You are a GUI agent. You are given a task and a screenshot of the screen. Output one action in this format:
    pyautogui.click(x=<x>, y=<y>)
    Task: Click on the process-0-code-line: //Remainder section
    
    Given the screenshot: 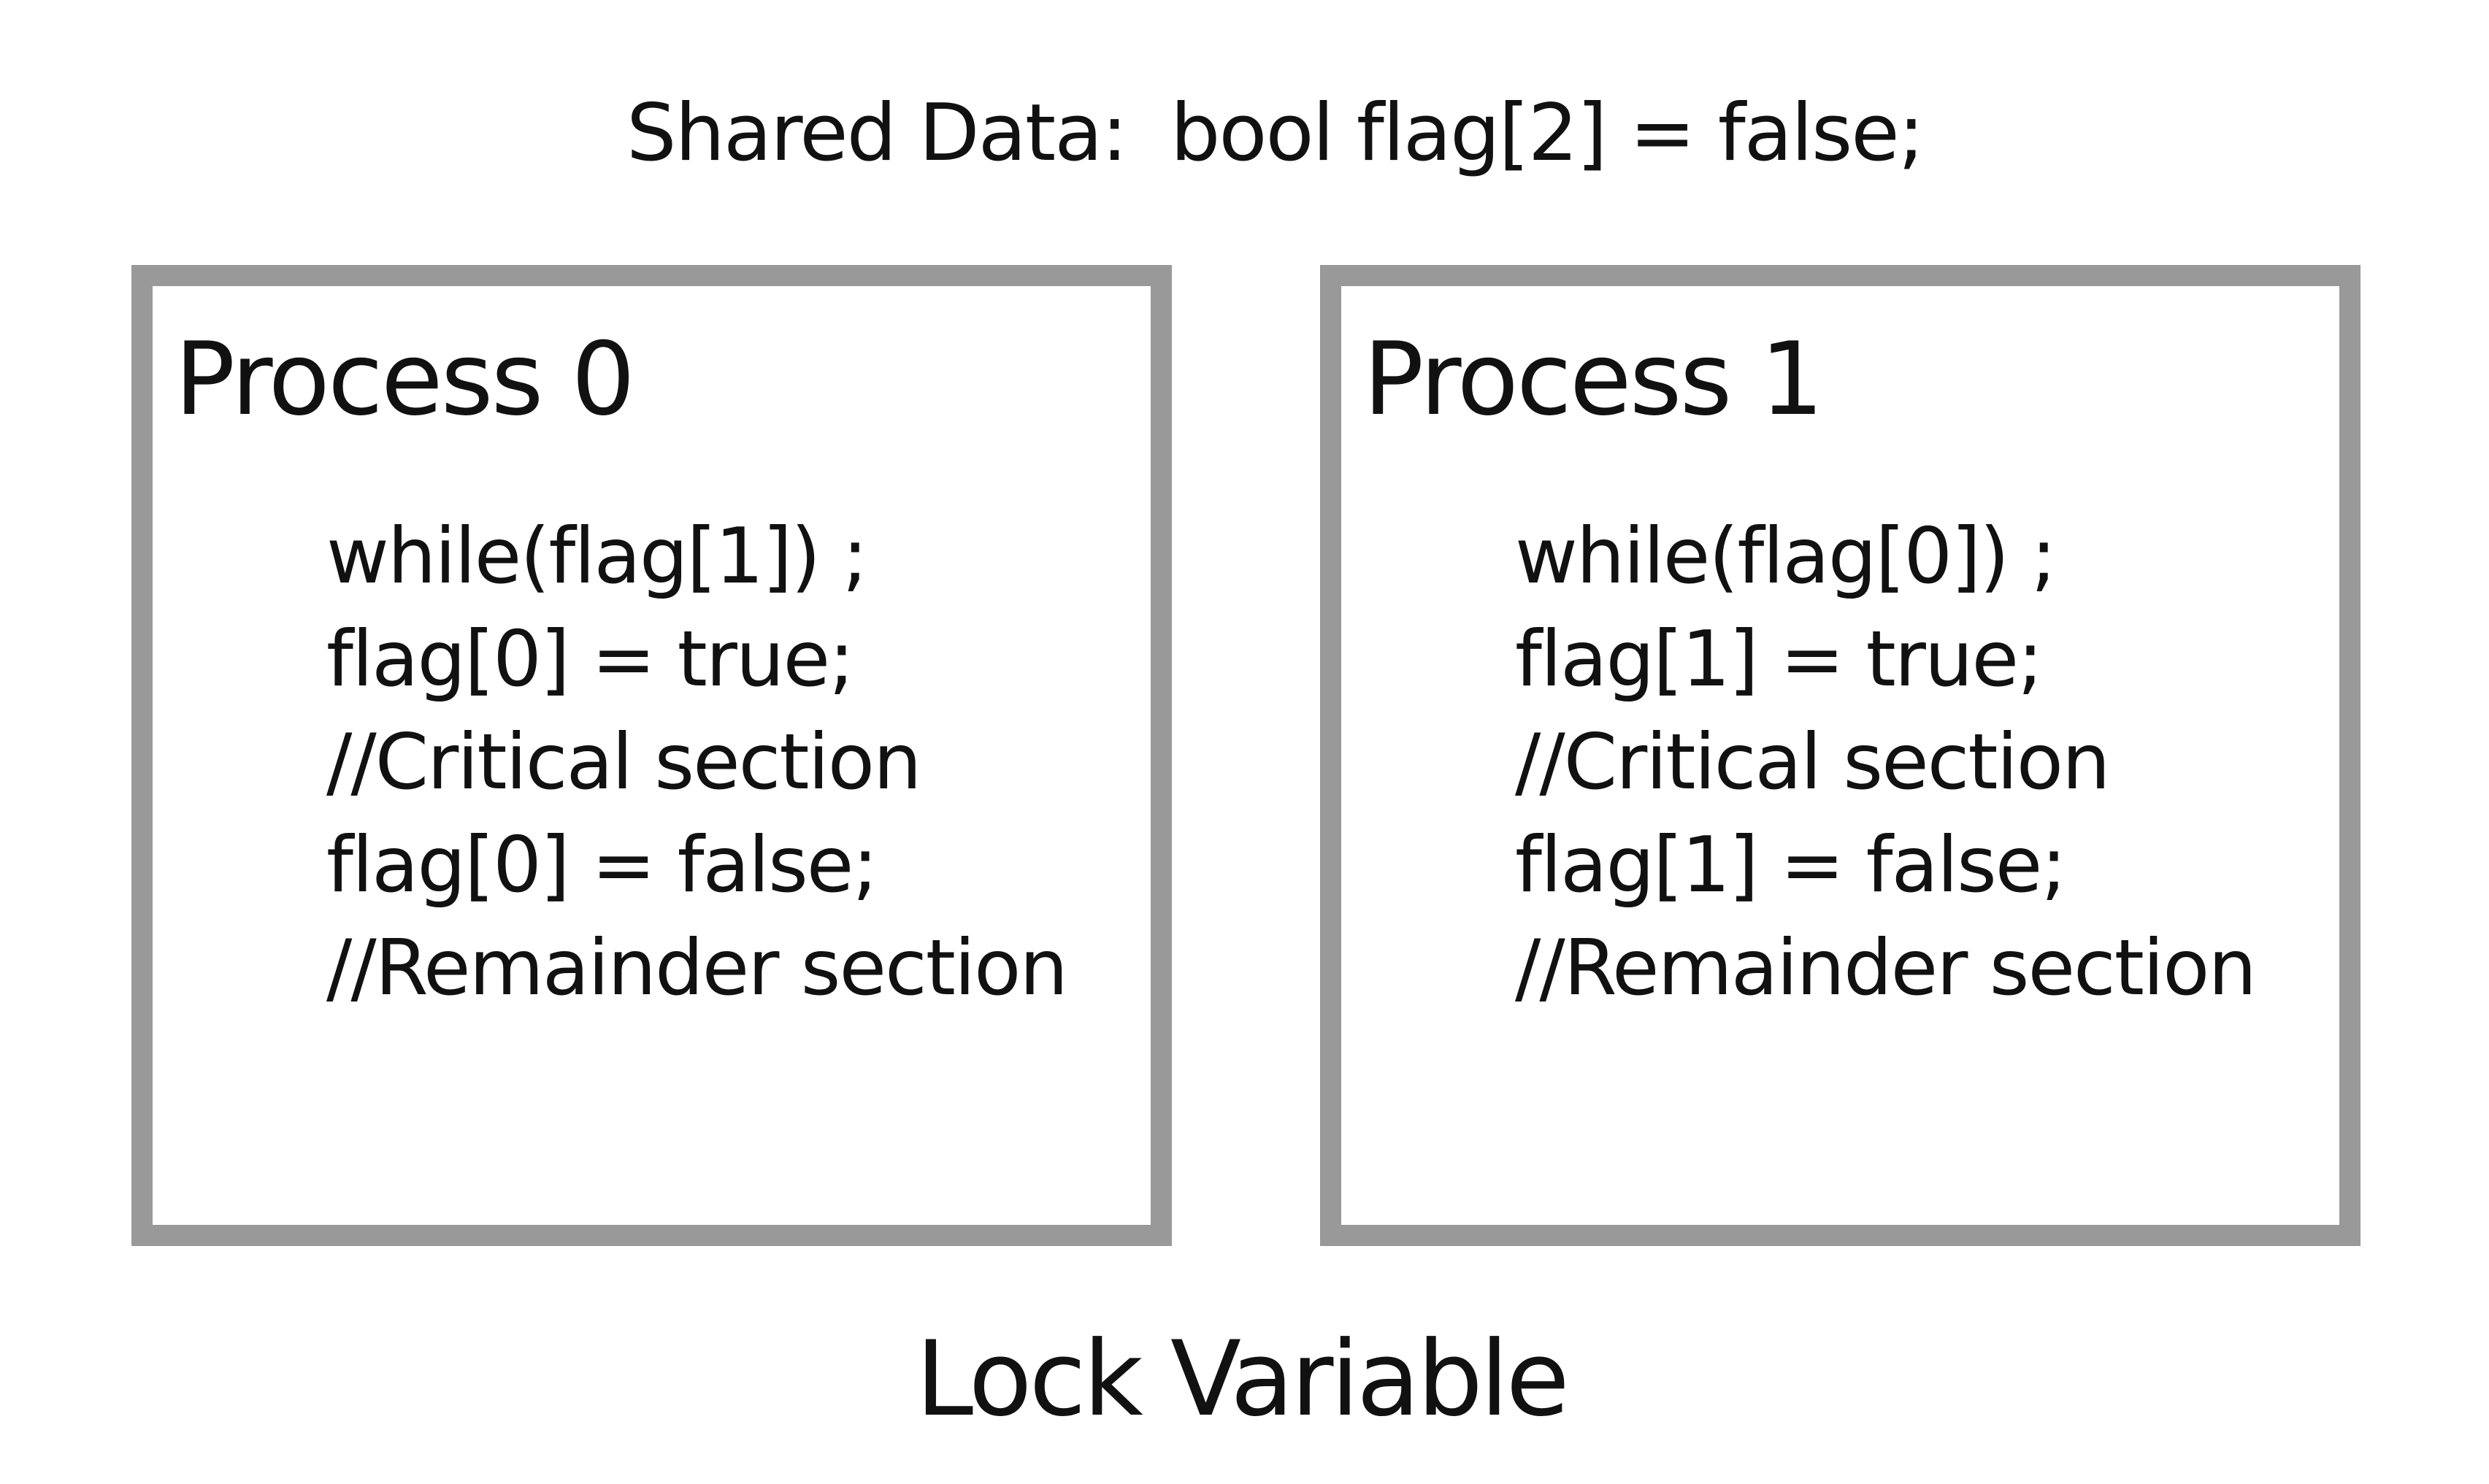 What is the action you would take?
    pyautogui.click(x=697, y=967)
    